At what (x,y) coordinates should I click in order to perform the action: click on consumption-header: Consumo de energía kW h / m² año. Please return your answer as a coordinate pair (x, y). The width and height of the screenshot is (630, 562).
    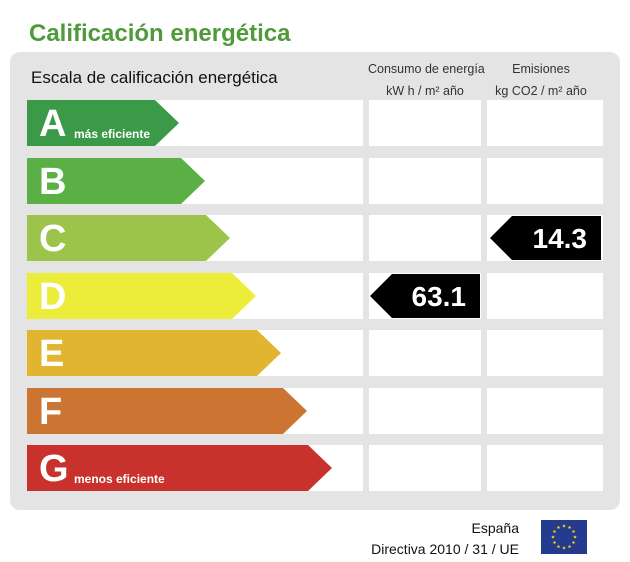
    Looking at the image, I should click on (426, 80).